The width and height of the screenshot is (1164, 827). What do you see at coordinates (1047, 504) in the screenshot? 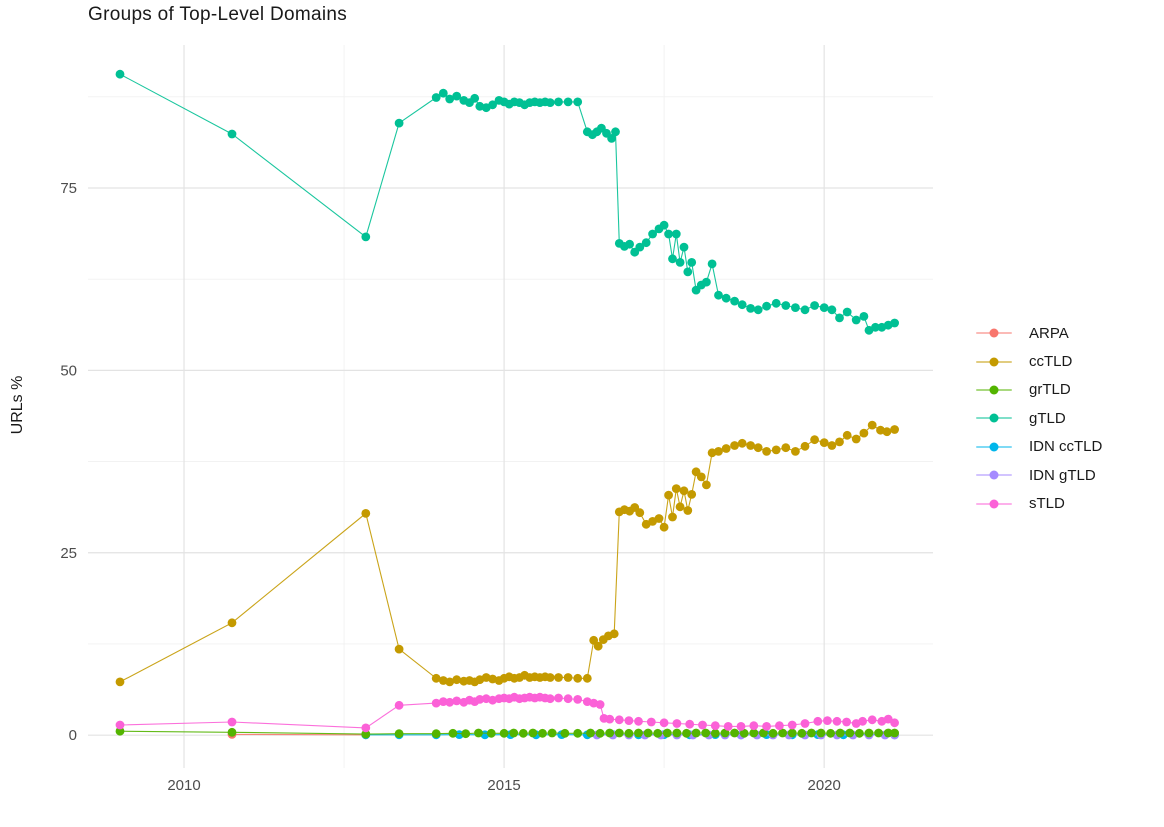
I see `legend-label: sTLD` at bounding box center [1047, 504].